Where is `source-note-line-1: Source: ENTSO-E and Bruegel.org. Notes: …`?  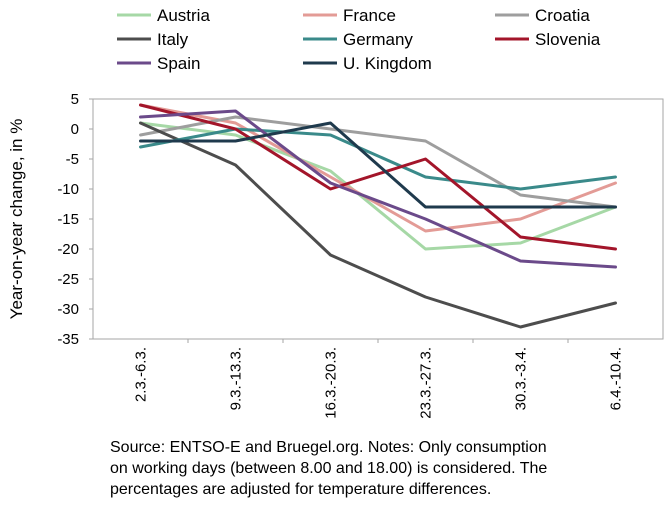
source-note-line-1: Source: ENTSO-E and Bruegel.org. Notes: … is located at coordinates (328, 447).